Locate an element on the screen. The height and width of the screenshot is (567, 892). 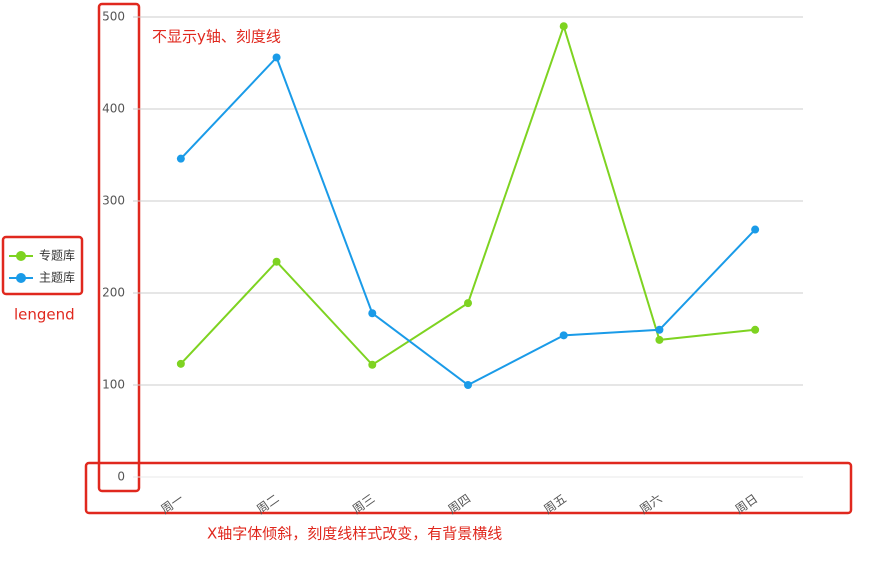
annotation: lengend is located at coordinates (44, 315).